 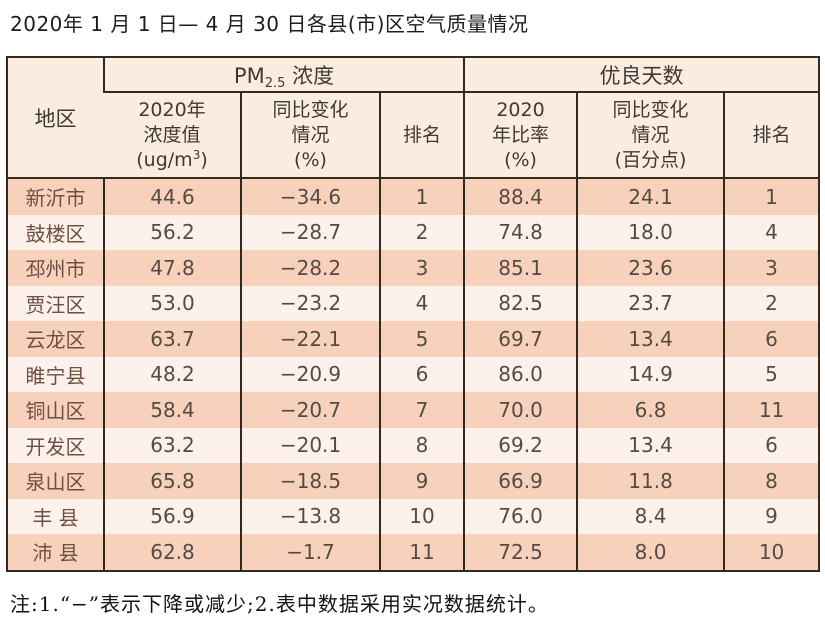 What do you see at coordinates (421, 481) in the screenshot?
I see `pm25-rank-cell: 9` at bounding box center [421, 481].